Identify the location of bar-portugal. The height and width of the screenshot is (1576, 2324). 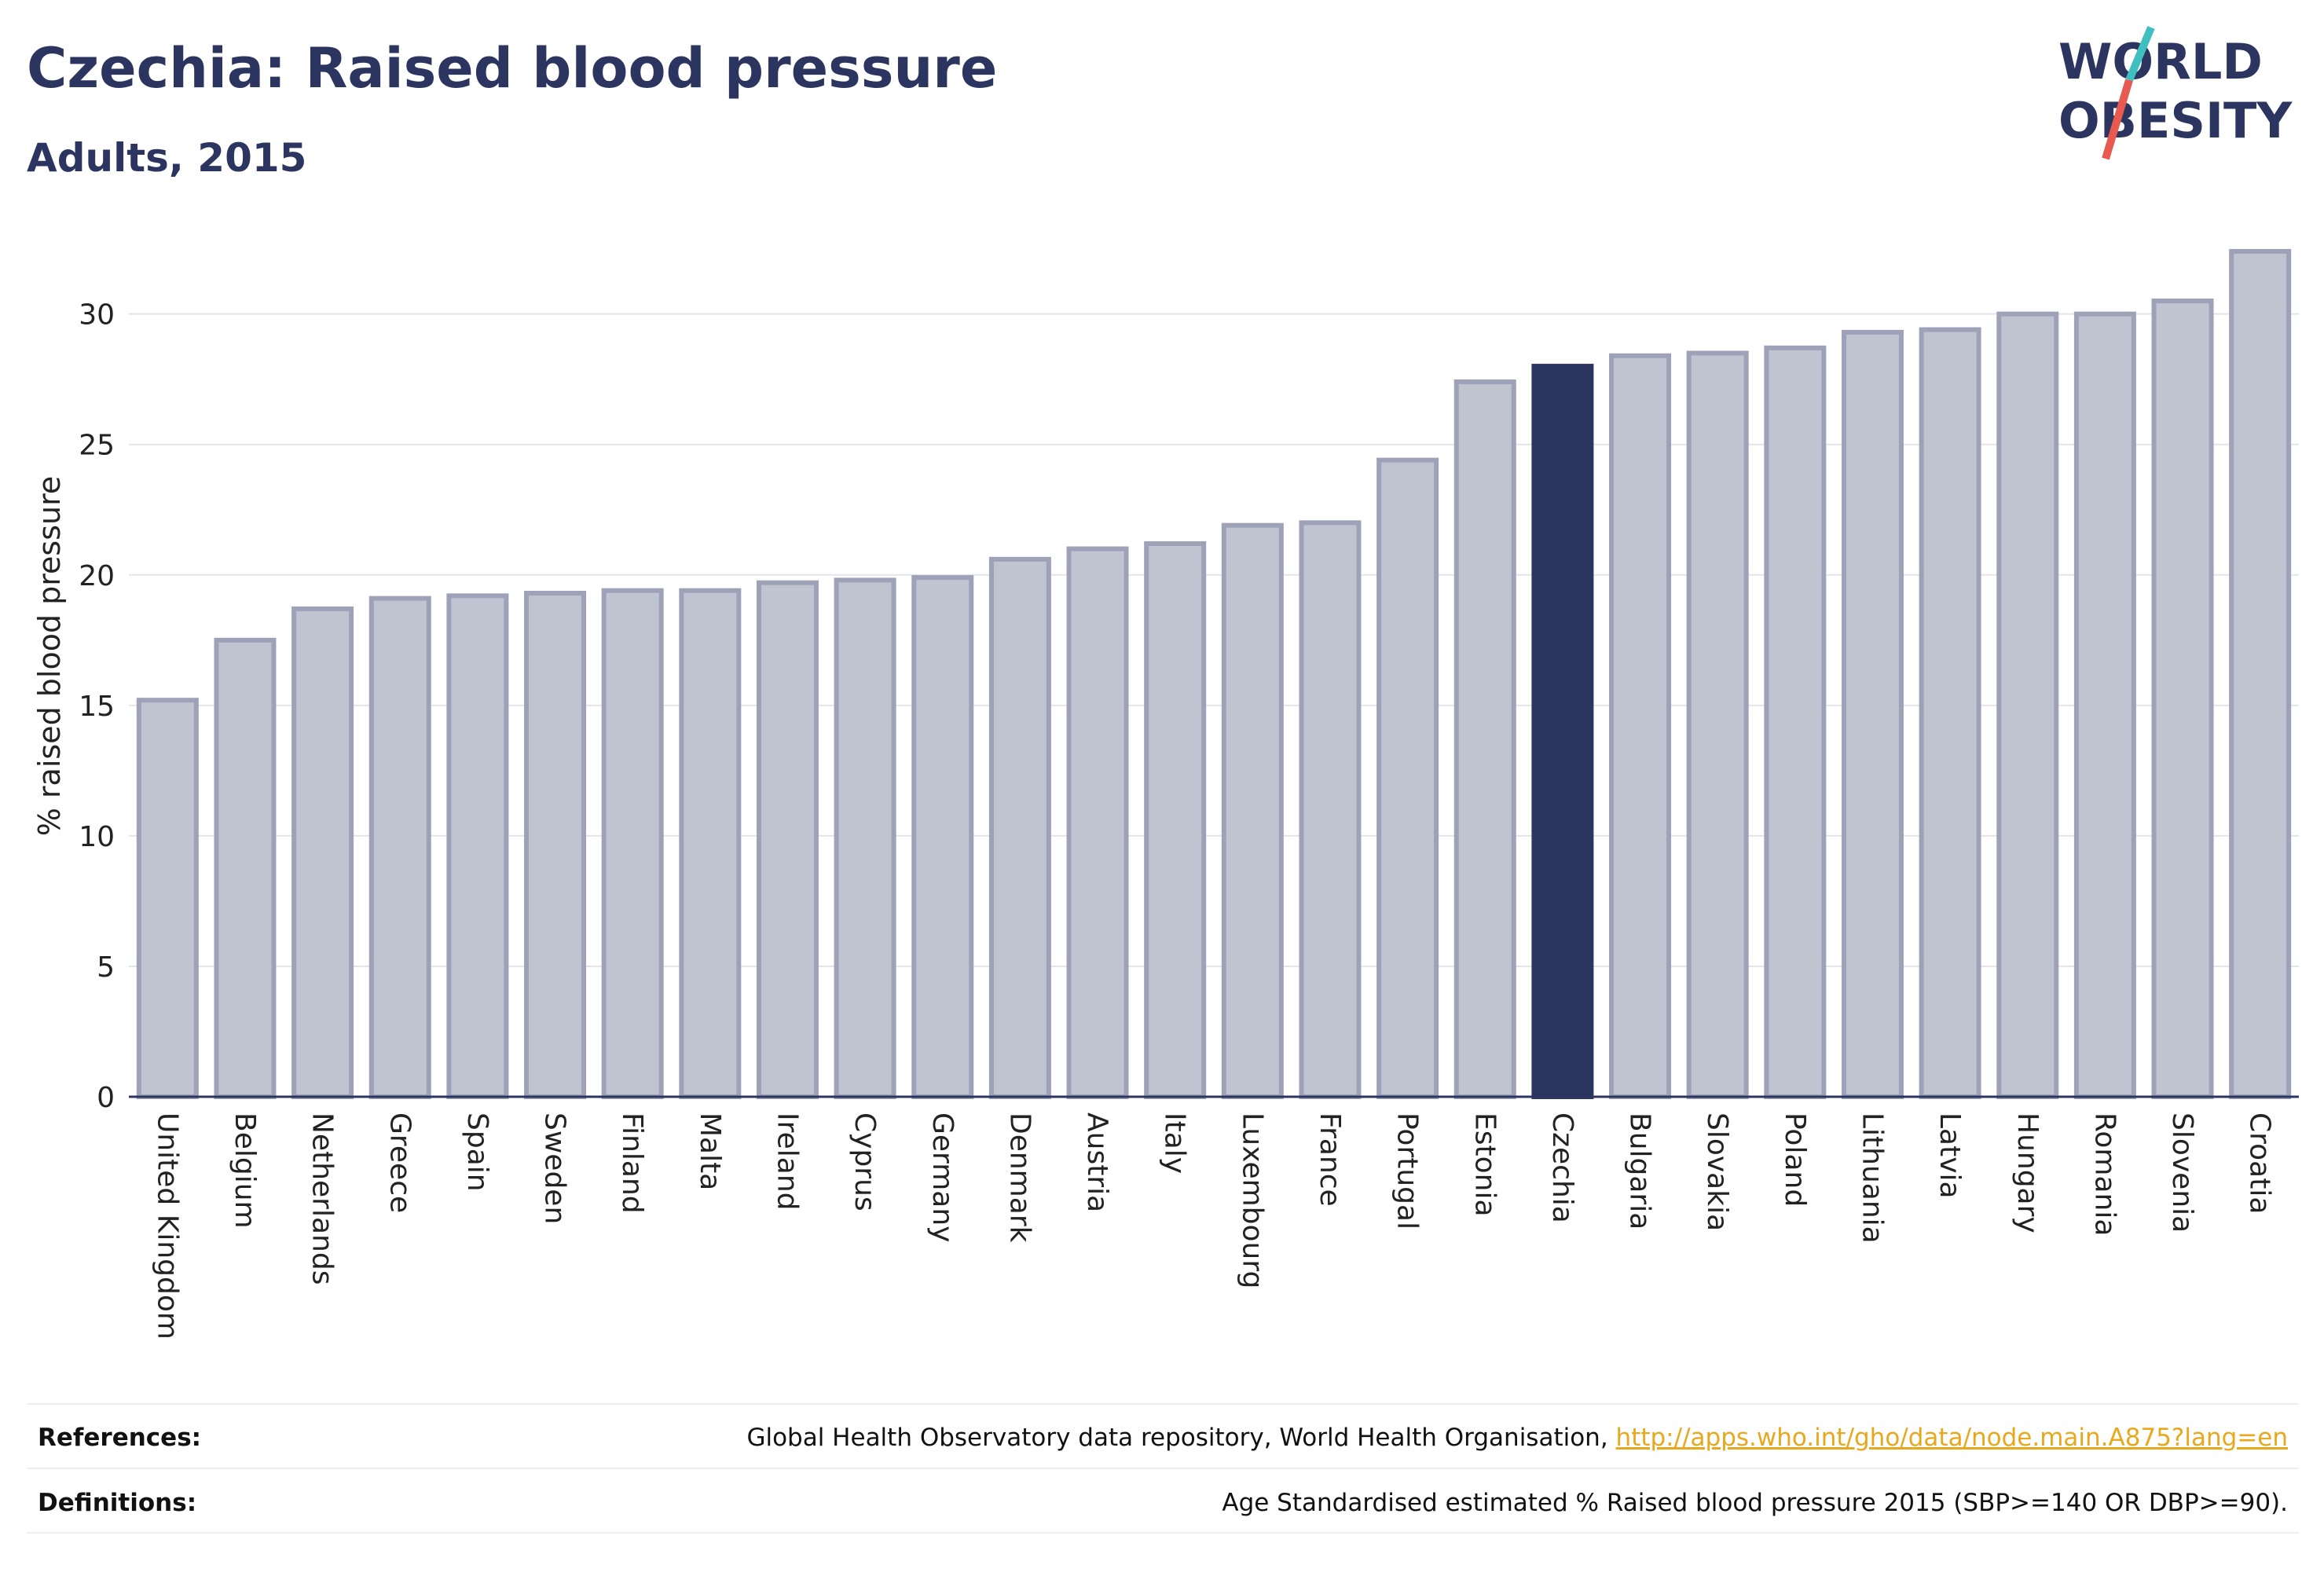
(1407, 778).